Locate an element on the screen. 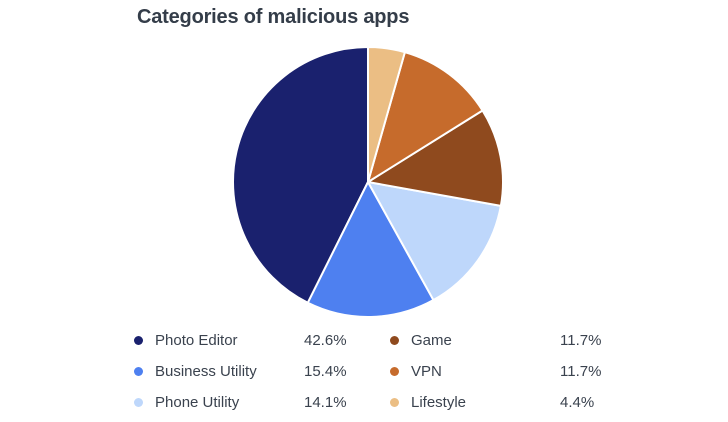 The width and height of the screenshot is (728, 422). pie-slice-business-utility is located at coordinates (370, 249).